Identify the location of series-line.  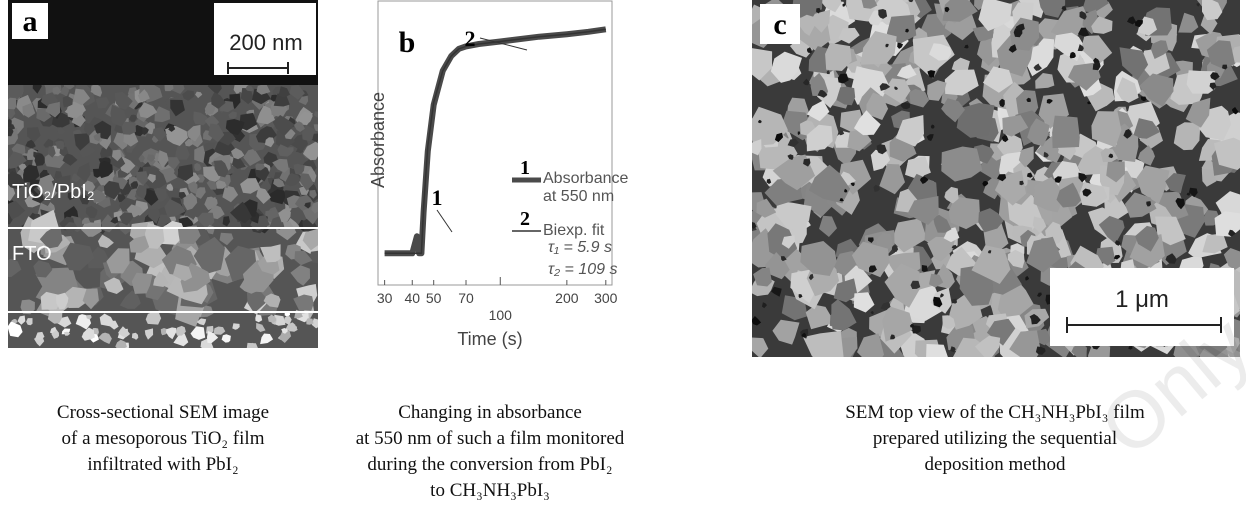
(495, 141).